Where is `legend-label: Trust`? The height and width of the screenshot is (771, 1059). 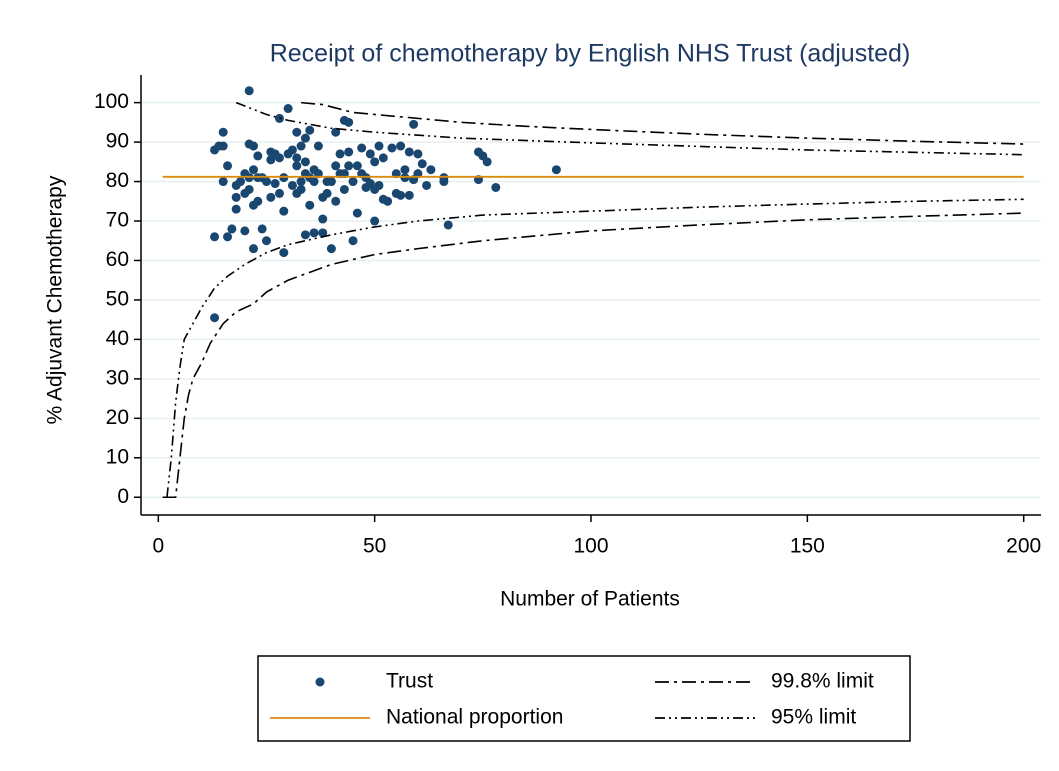
legend-label: Trust is located at coordinates (409, 681).